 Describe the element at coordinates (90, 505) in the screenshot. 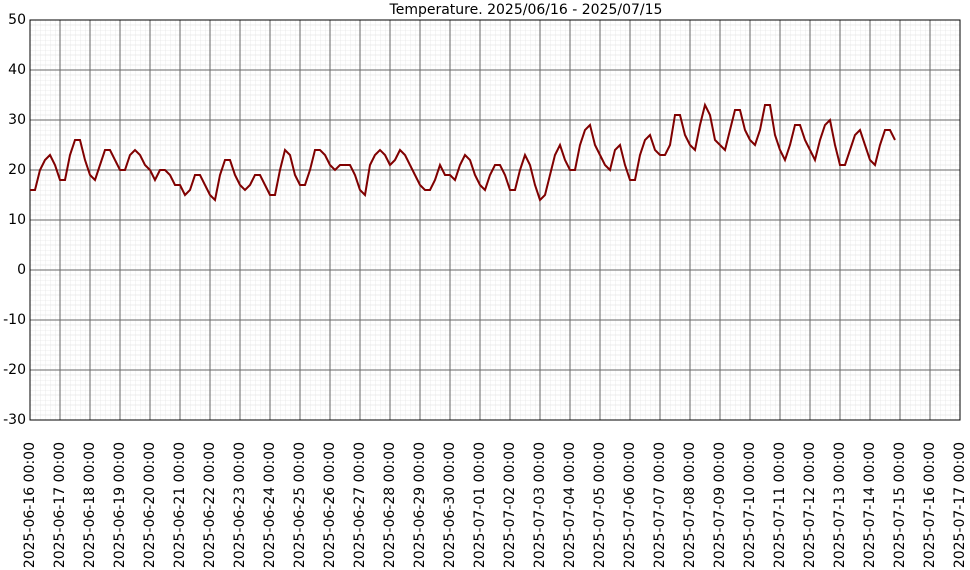

I see `x-tick-label: 2025-06-18 00:00` at that location.